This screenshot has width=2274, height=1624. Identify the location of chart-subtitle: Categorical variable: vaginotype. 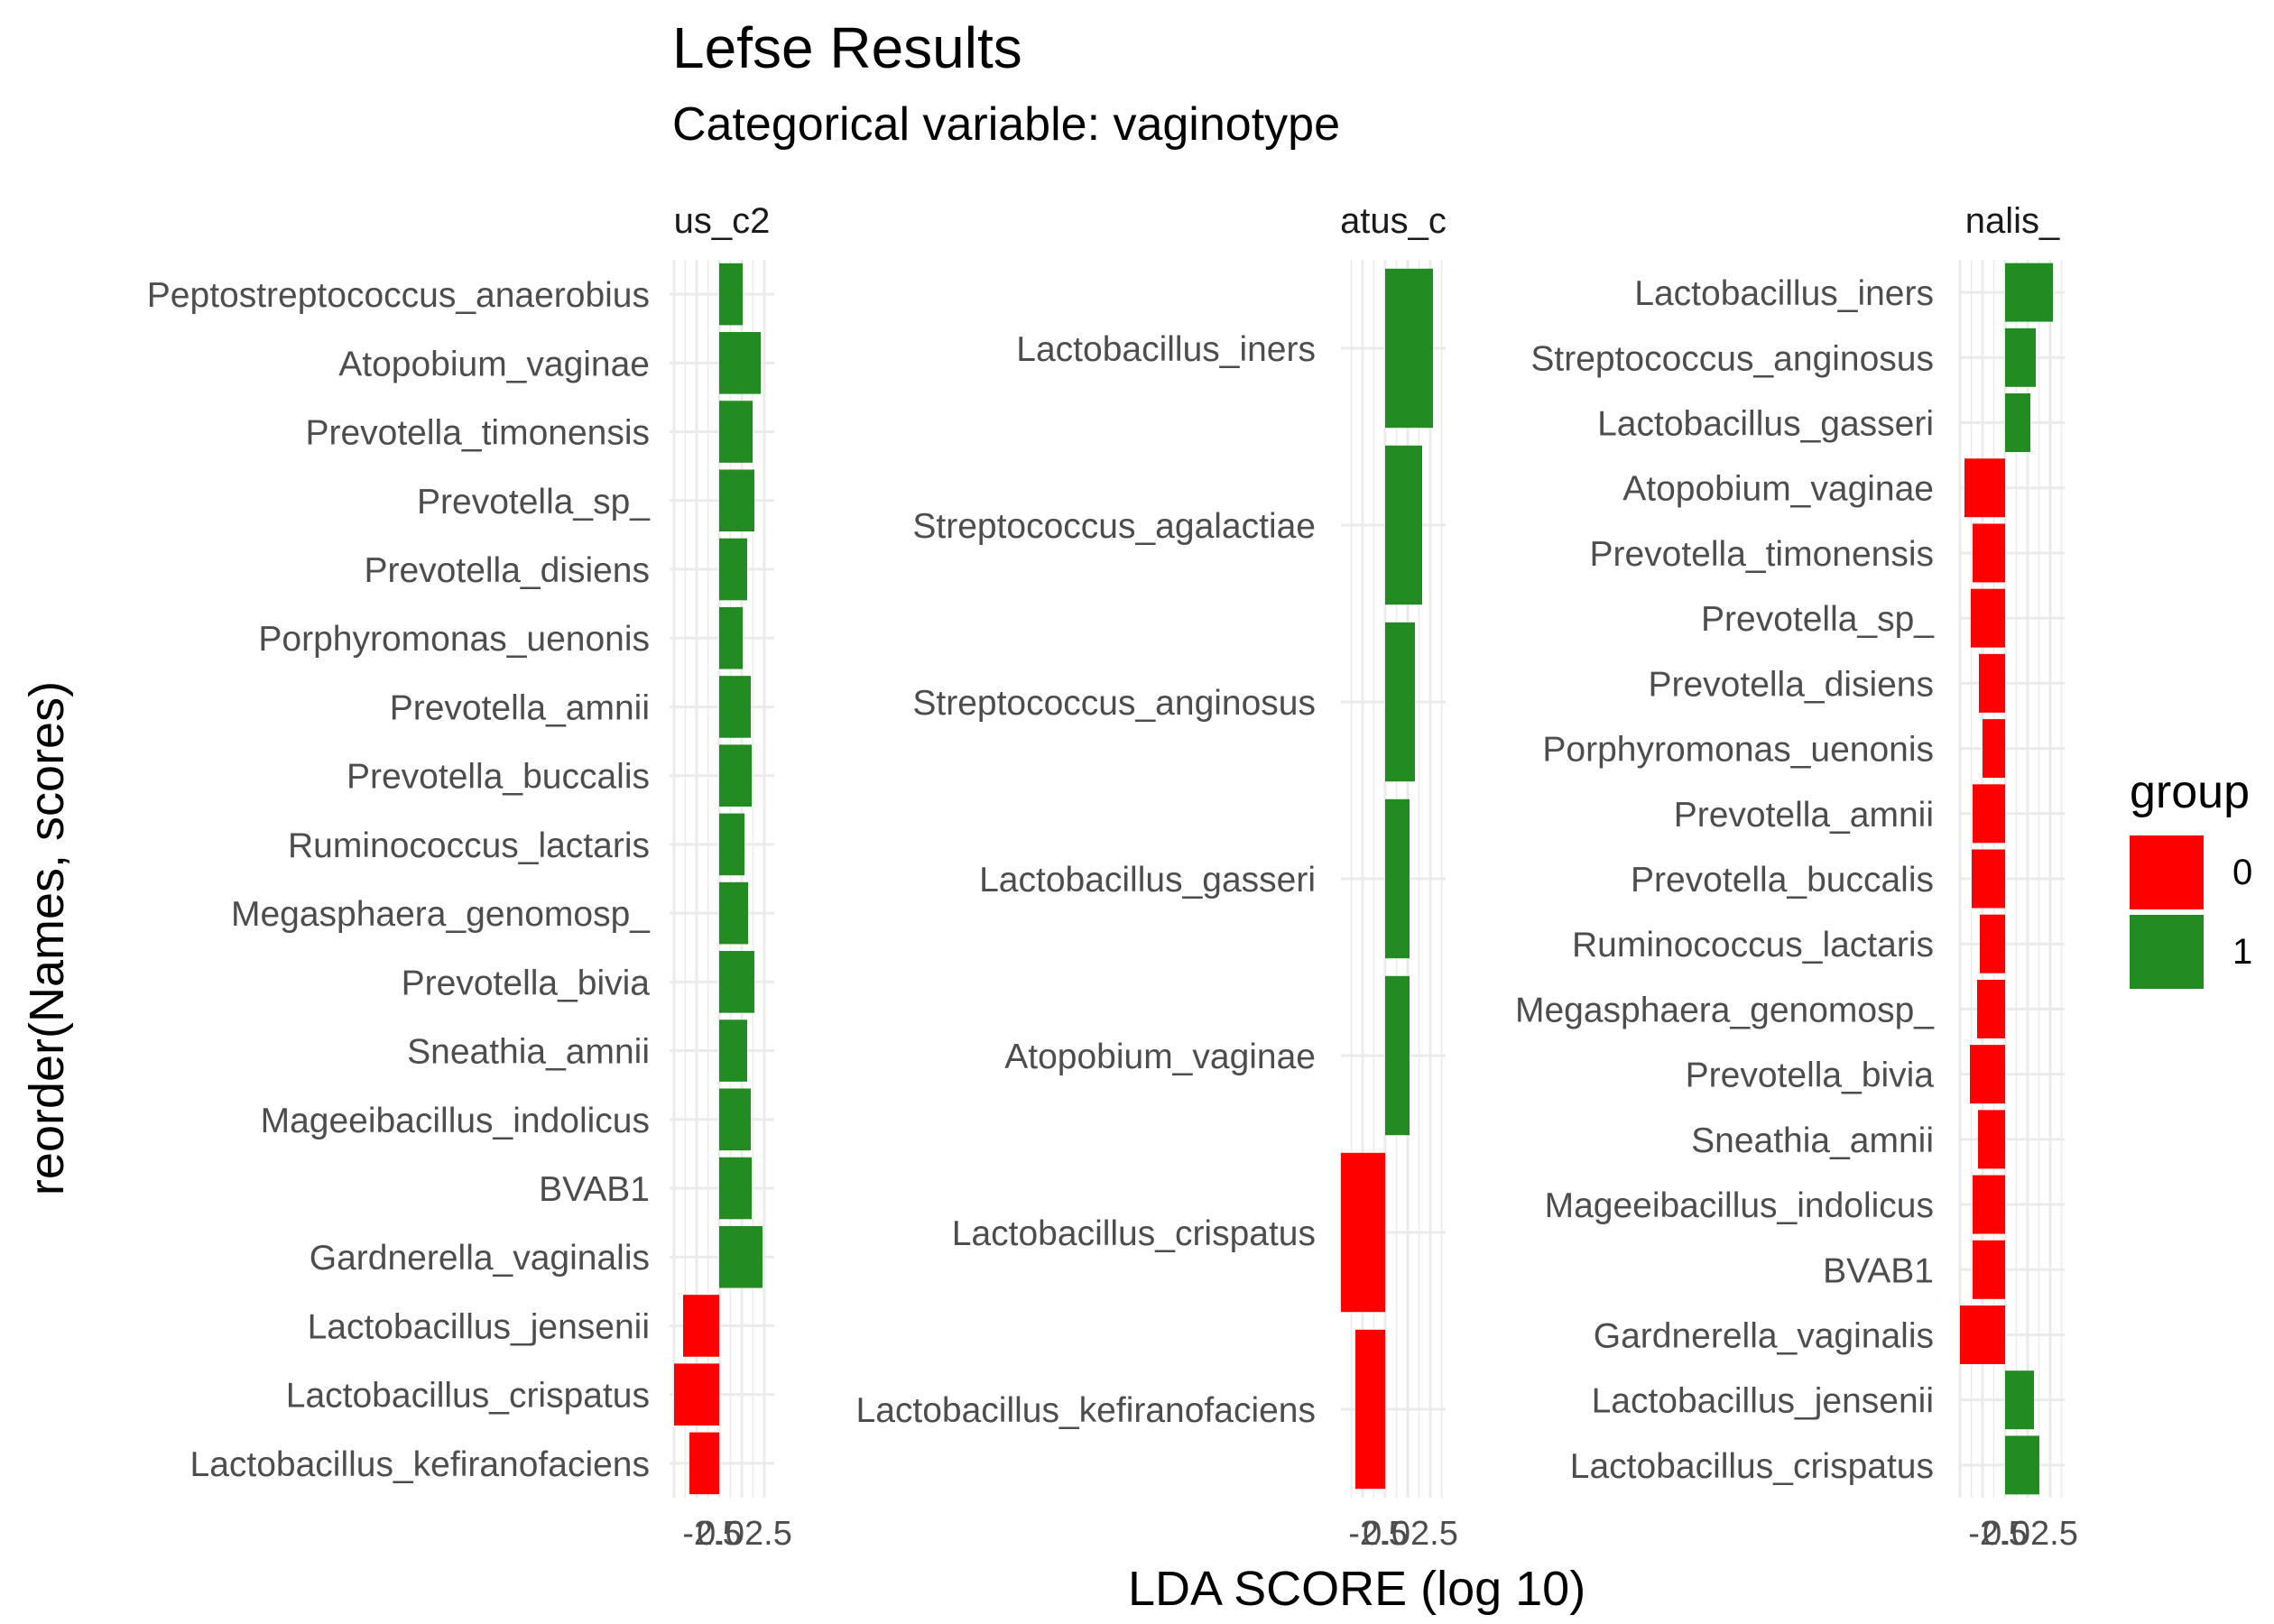
(1006, 125).